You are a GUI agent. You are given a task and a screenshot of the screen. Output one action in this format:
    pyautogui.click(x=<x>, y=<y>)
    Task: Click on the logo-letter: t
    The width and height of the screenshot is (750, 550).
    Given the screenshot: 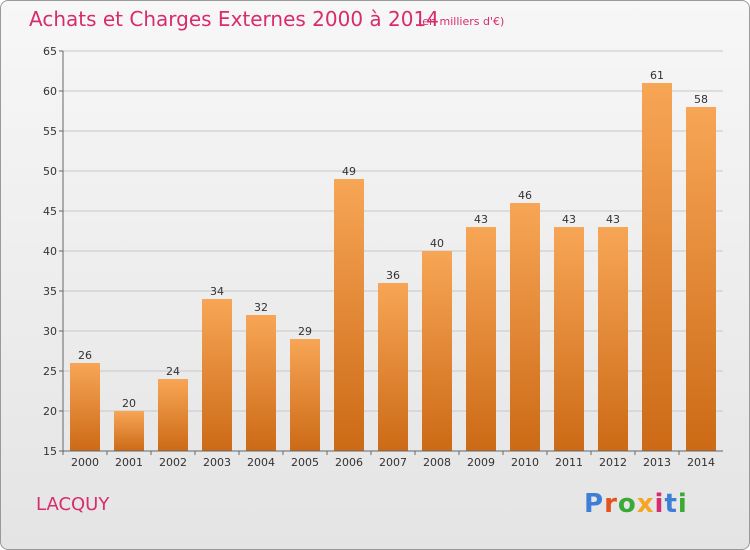 What is the action you would take?
    pyautogui.click(x=671, y=504)
    